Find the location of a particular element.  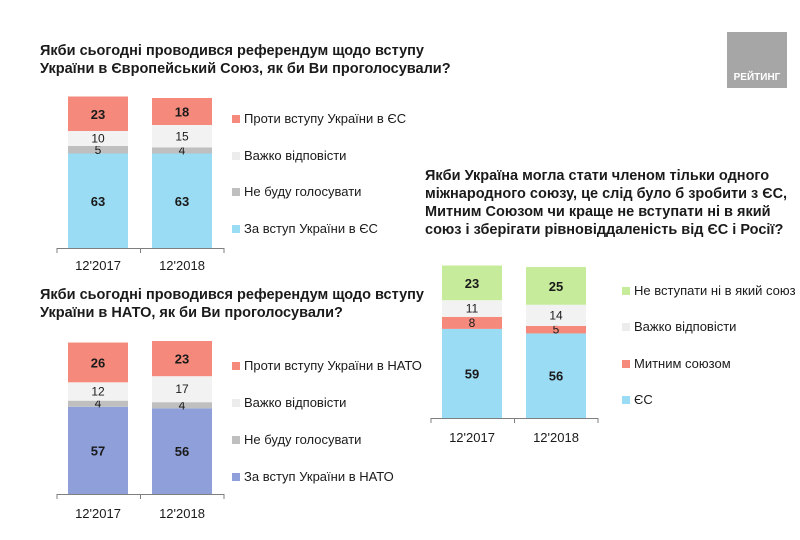

legend-item: Митним союзом is located at coordinates (676, 363).